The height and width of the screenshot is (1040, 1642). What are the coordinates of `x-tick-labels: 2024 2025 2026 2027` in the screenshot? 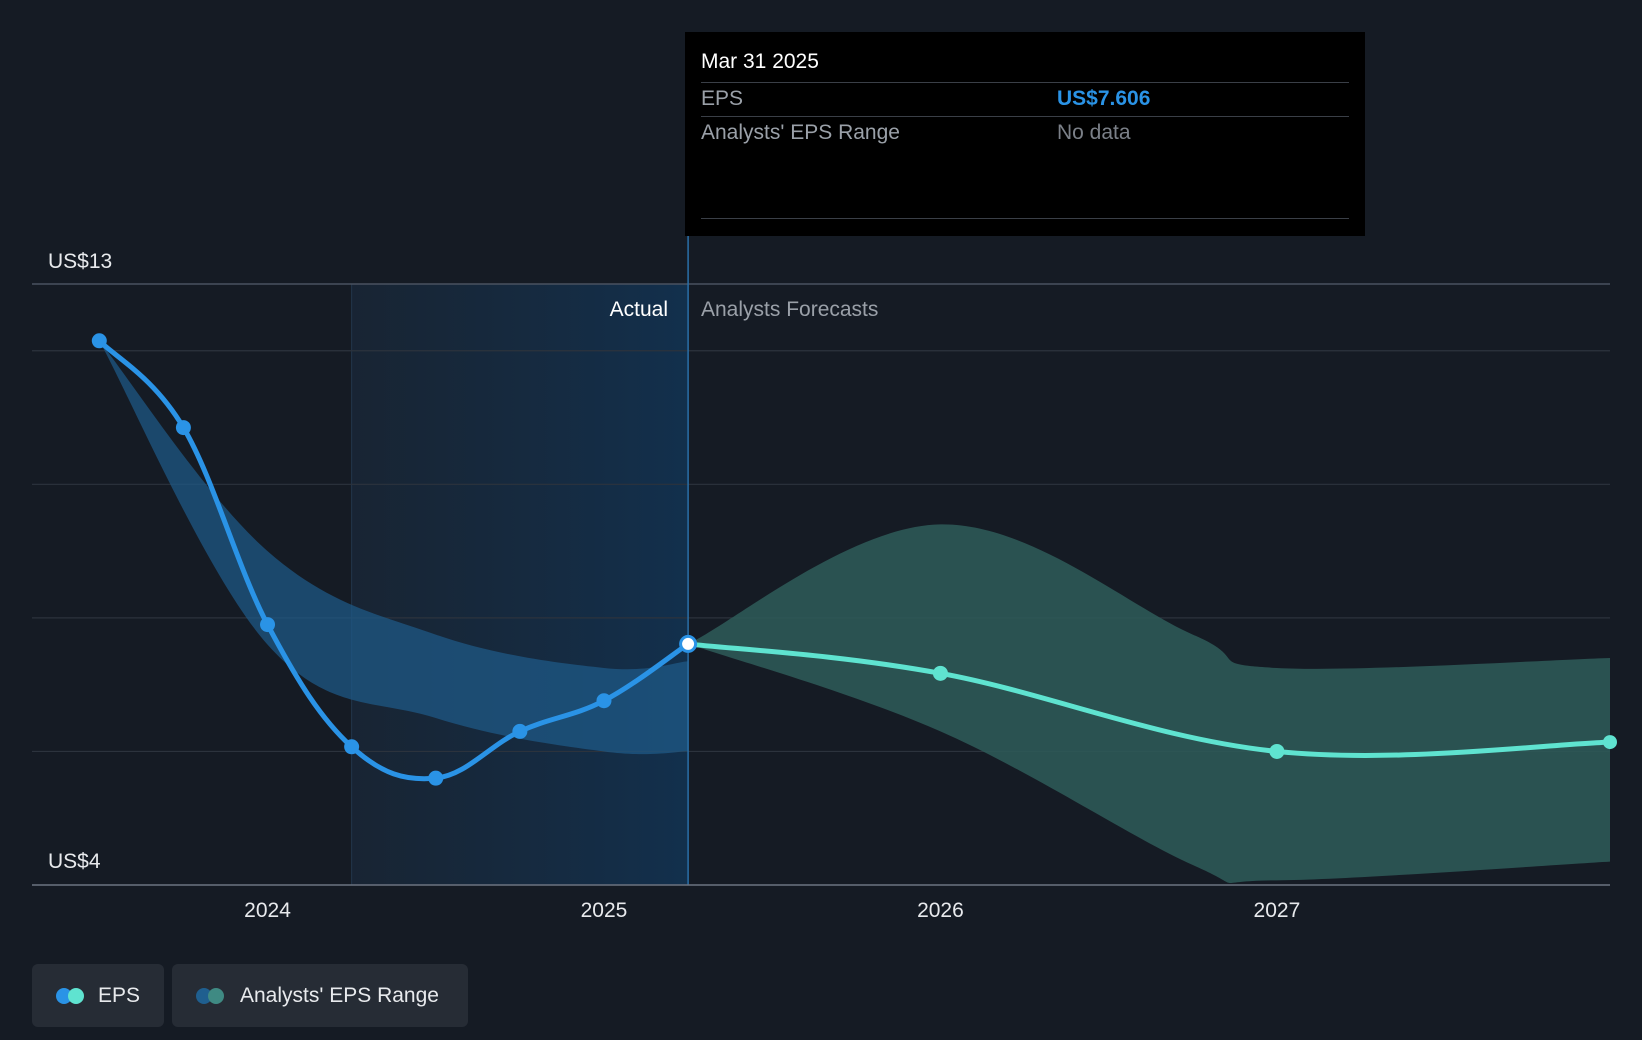 It's located at (772, 910).